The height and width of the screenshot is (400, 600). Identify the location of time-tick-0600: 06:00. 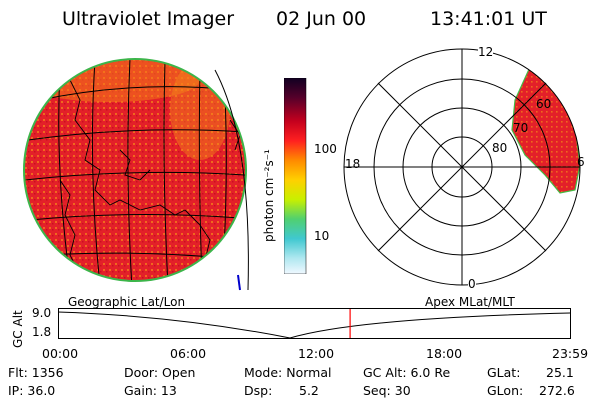
(188, 353).